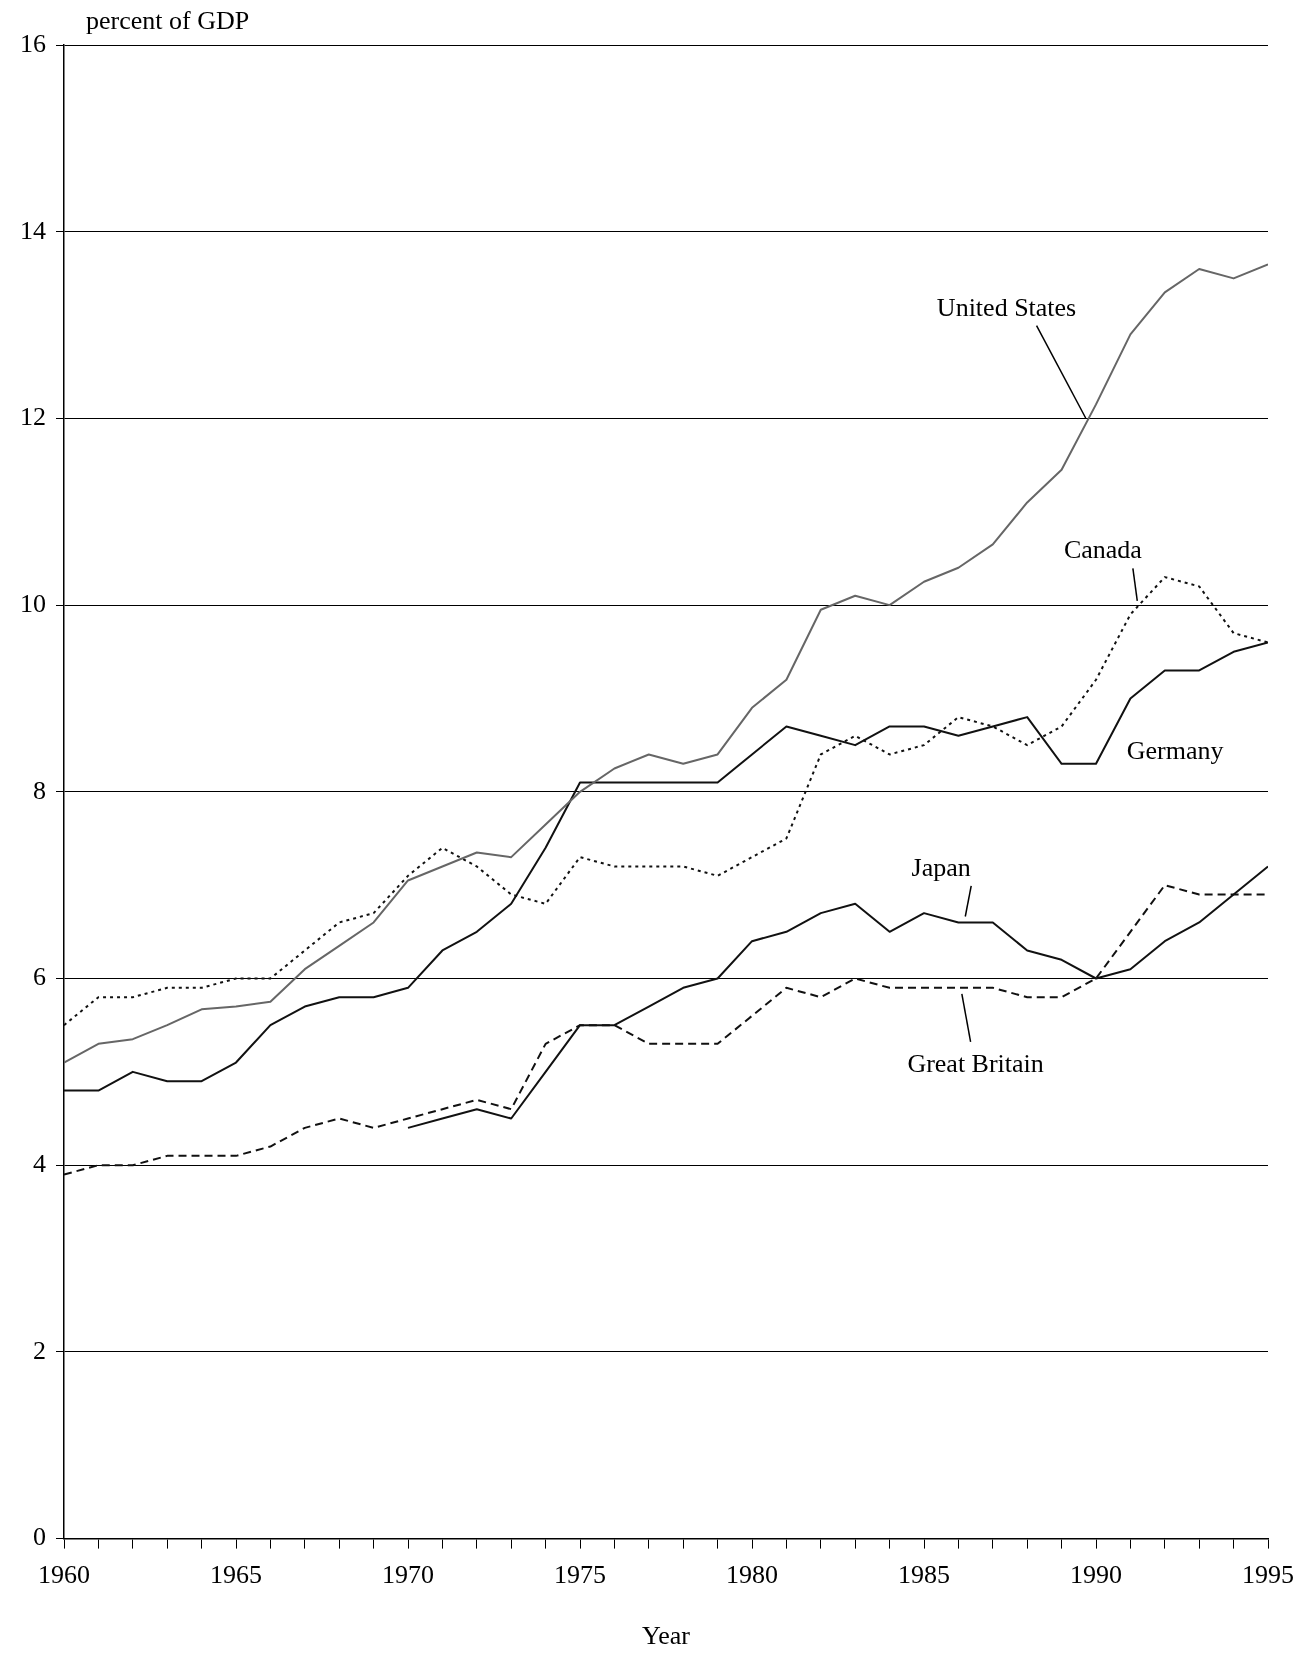 This screenshot has width=1312, height=1667. I want to click on y-tick-label: 6, so click(39, 977).